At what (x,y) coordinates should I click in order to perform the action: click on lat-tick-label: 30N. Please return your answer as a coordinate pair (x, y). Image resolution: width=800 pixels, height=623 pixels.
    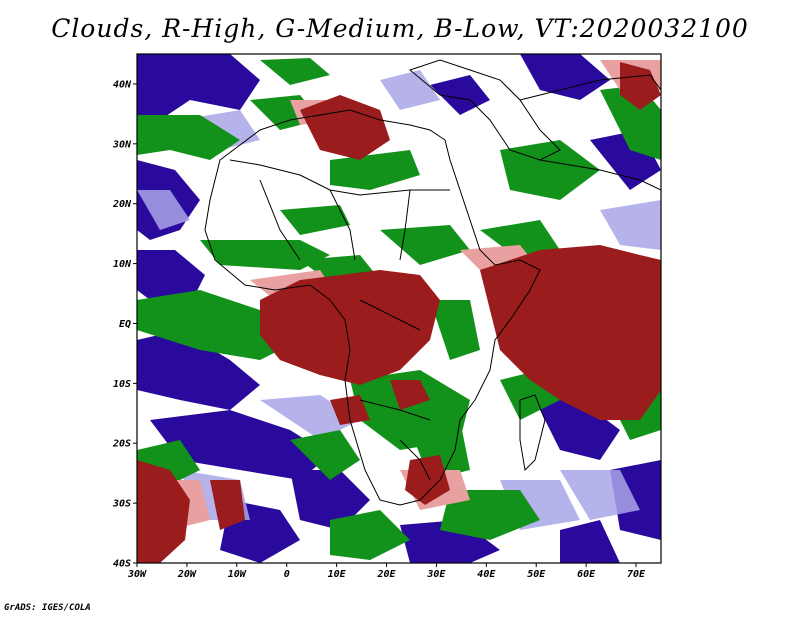
    Looking at the image, I should click on (122, 144).